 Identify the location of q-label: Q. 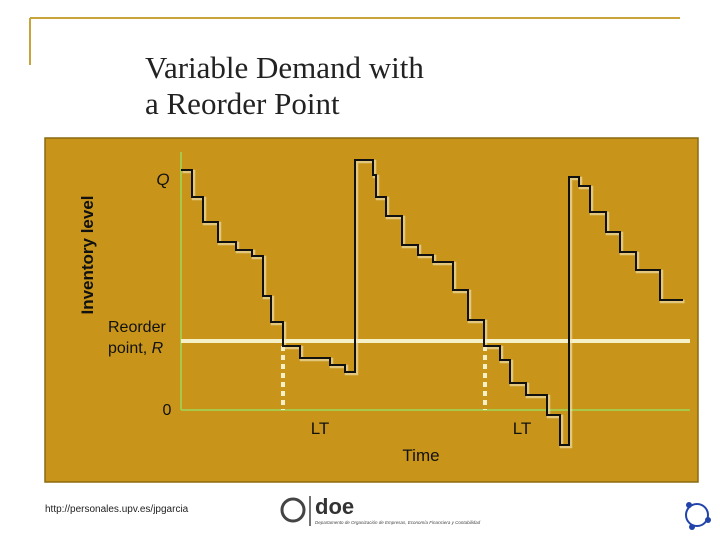
(162, 179).